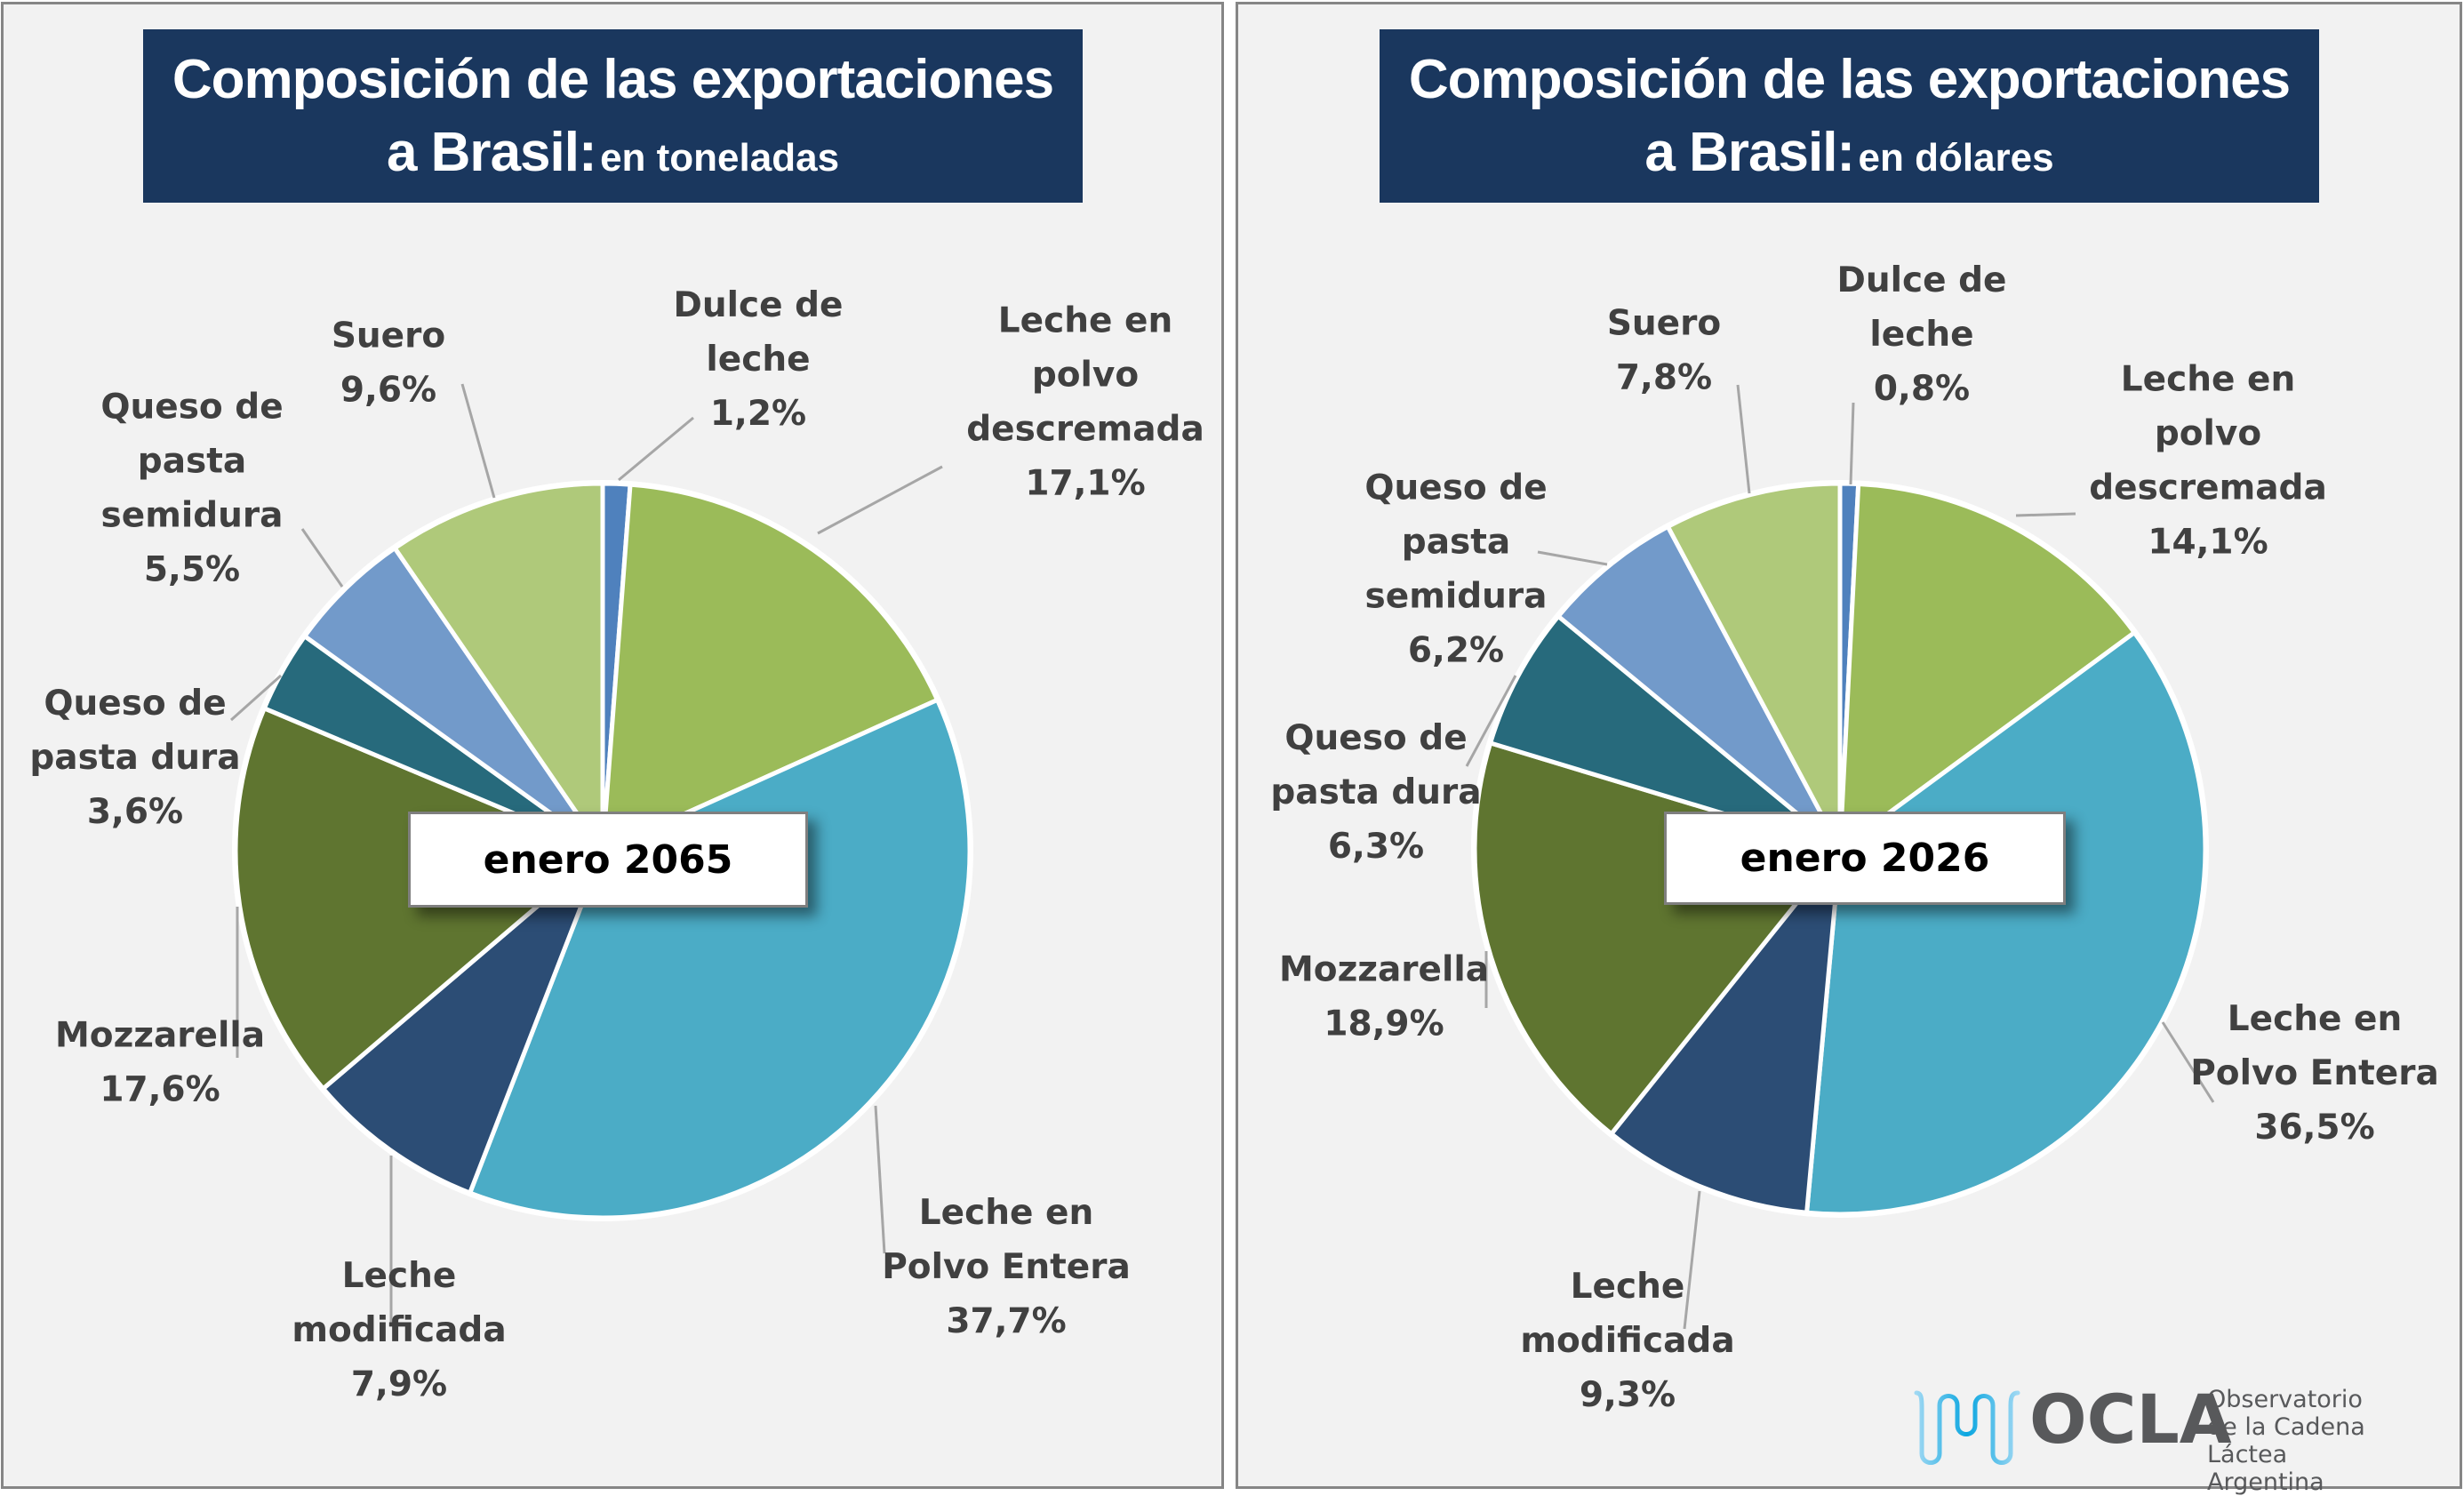 Image resolution: width=2464 pixels, height=1496 pixels. What do you see at coordinates (1664, 351) in the screenshot?
I see `data-label: Suero 7,8%` at bounding box center [1664, 351].